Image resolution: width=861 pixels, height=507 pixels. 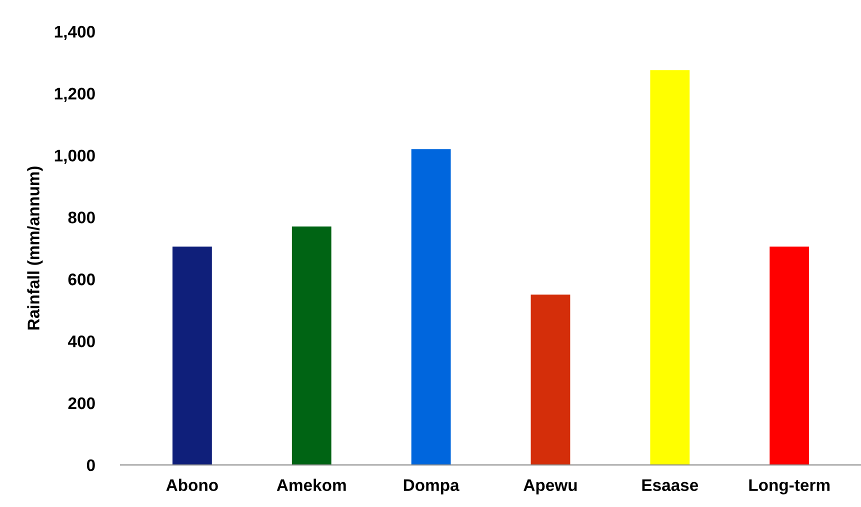 What do you see at coordinates (74, 157) in the screenshot?
I see `y-tick-label: 1,000` at bounding box center [74, 157].